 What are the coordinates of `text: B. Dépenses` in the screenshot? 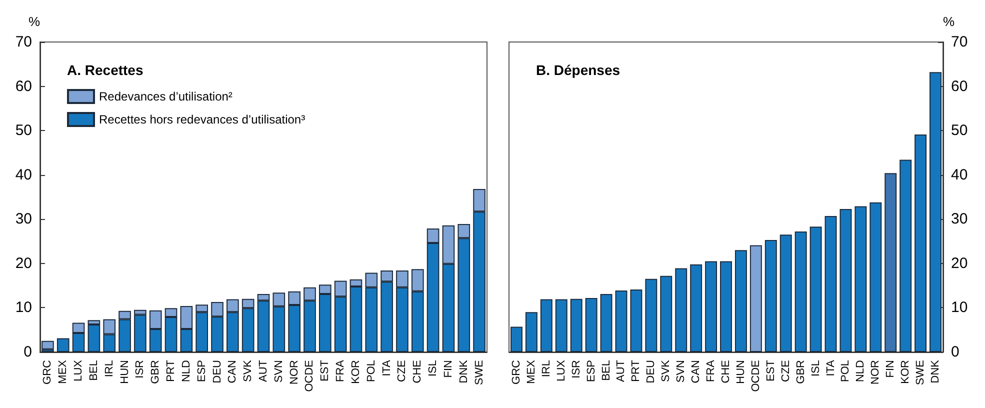 It's located at (578, 70).